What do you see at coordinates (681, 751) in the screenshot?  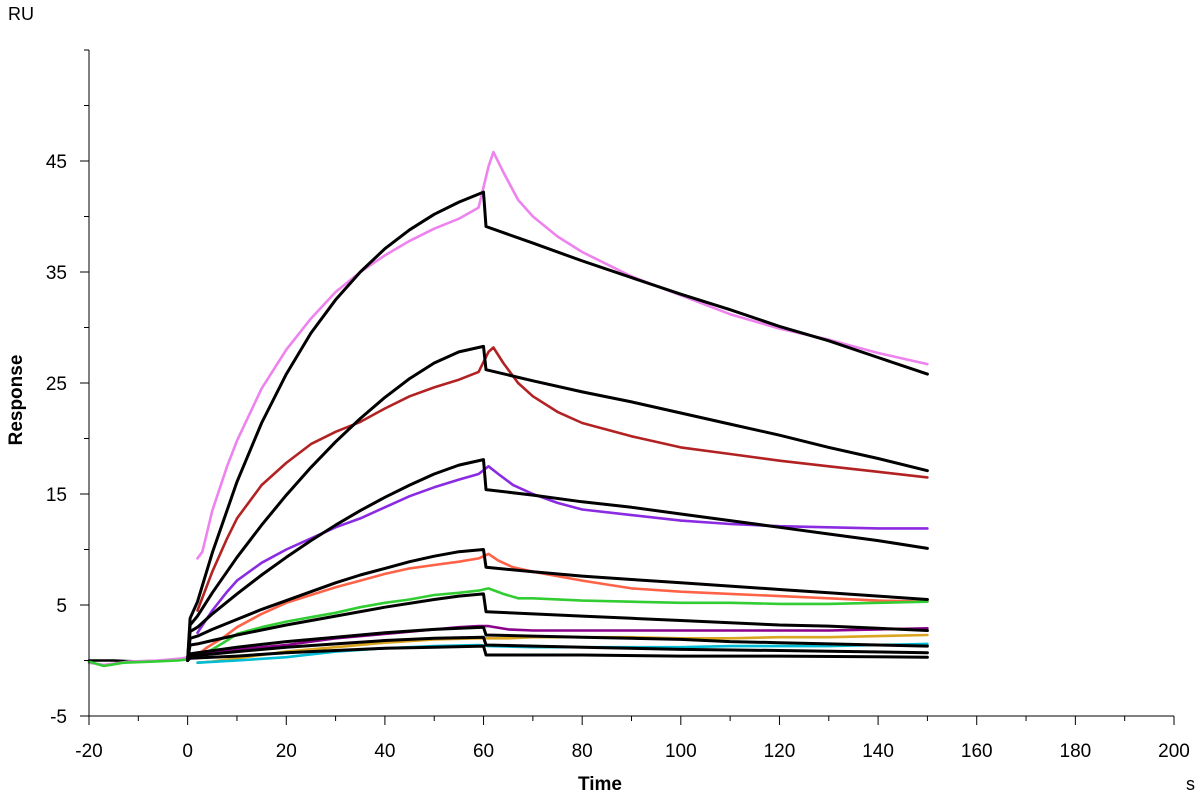 I see `x-tick-label: 100` at bounding box center [681, 751].